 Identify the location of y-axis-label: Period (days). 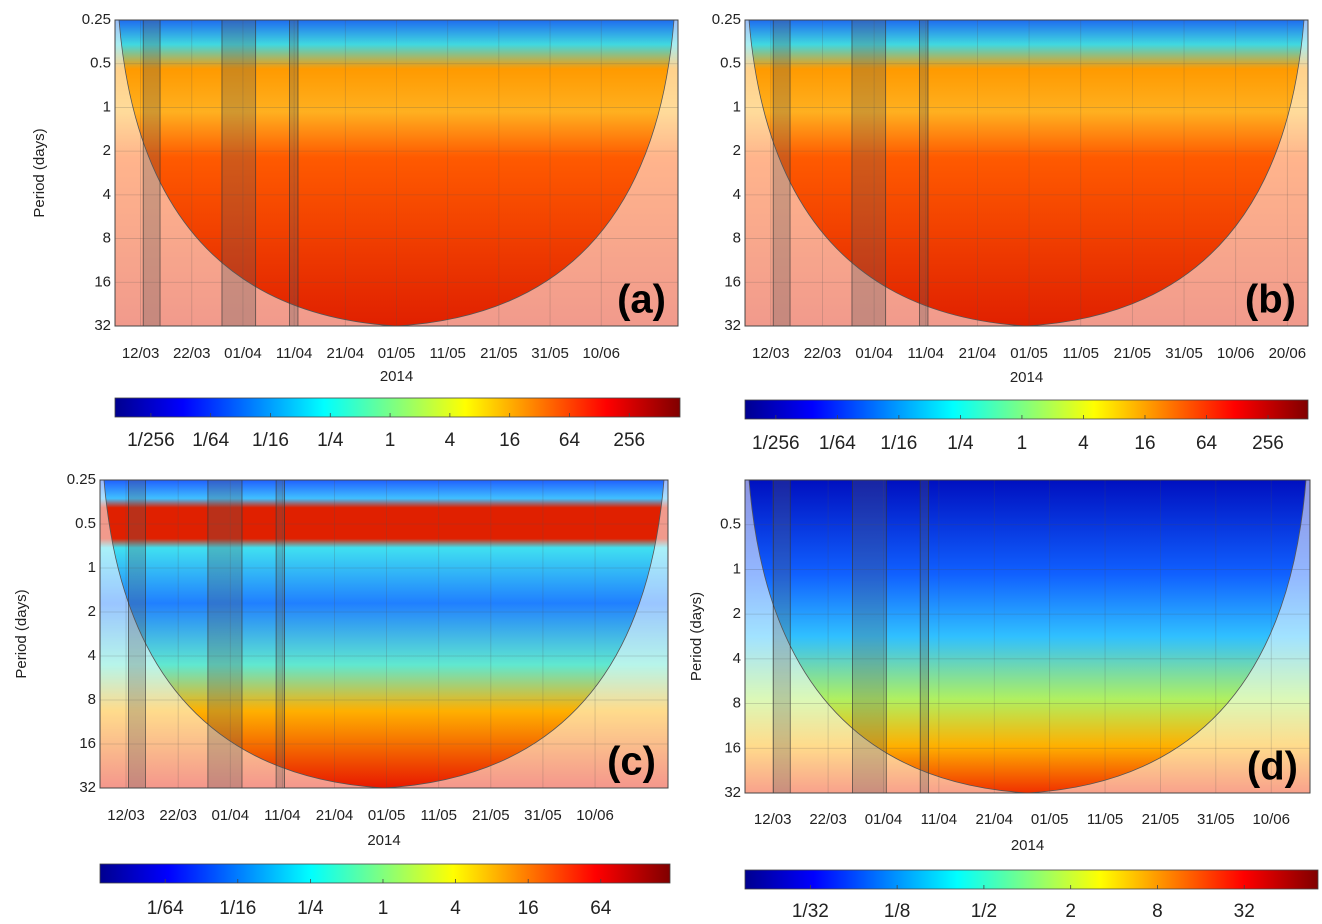
(21, 633).